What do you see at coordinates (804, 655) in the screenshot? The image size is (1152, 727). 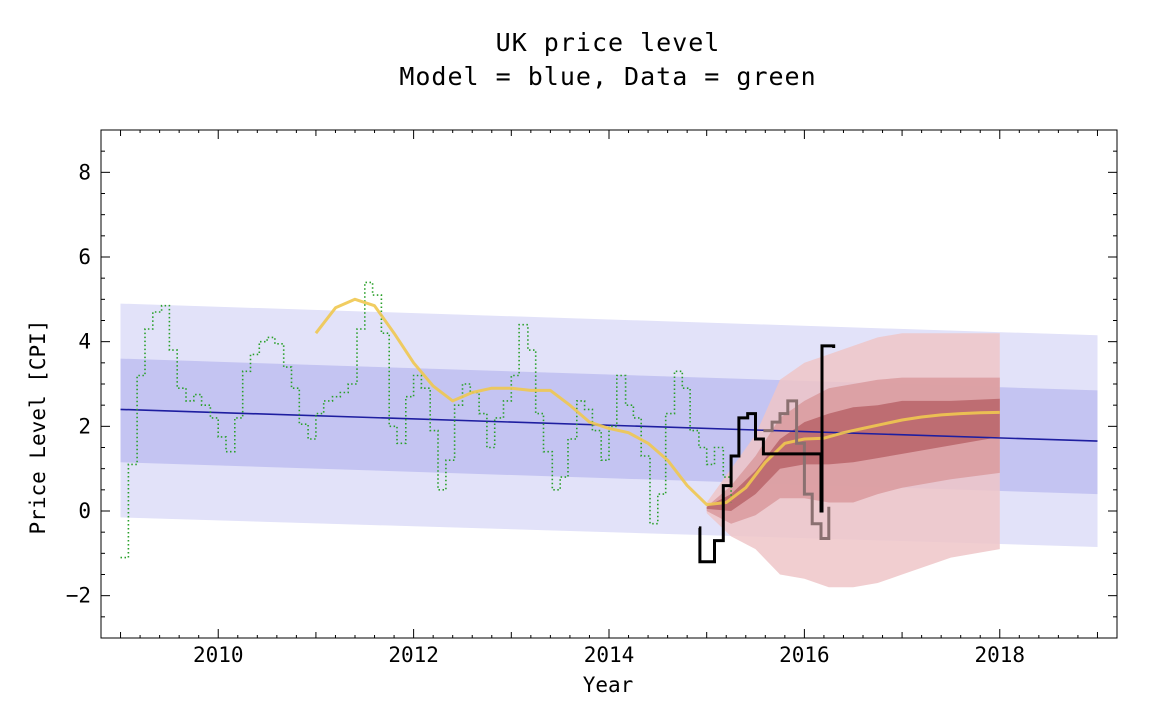 I see `x-tick-label: 2016` at bounding box center [804, 655].